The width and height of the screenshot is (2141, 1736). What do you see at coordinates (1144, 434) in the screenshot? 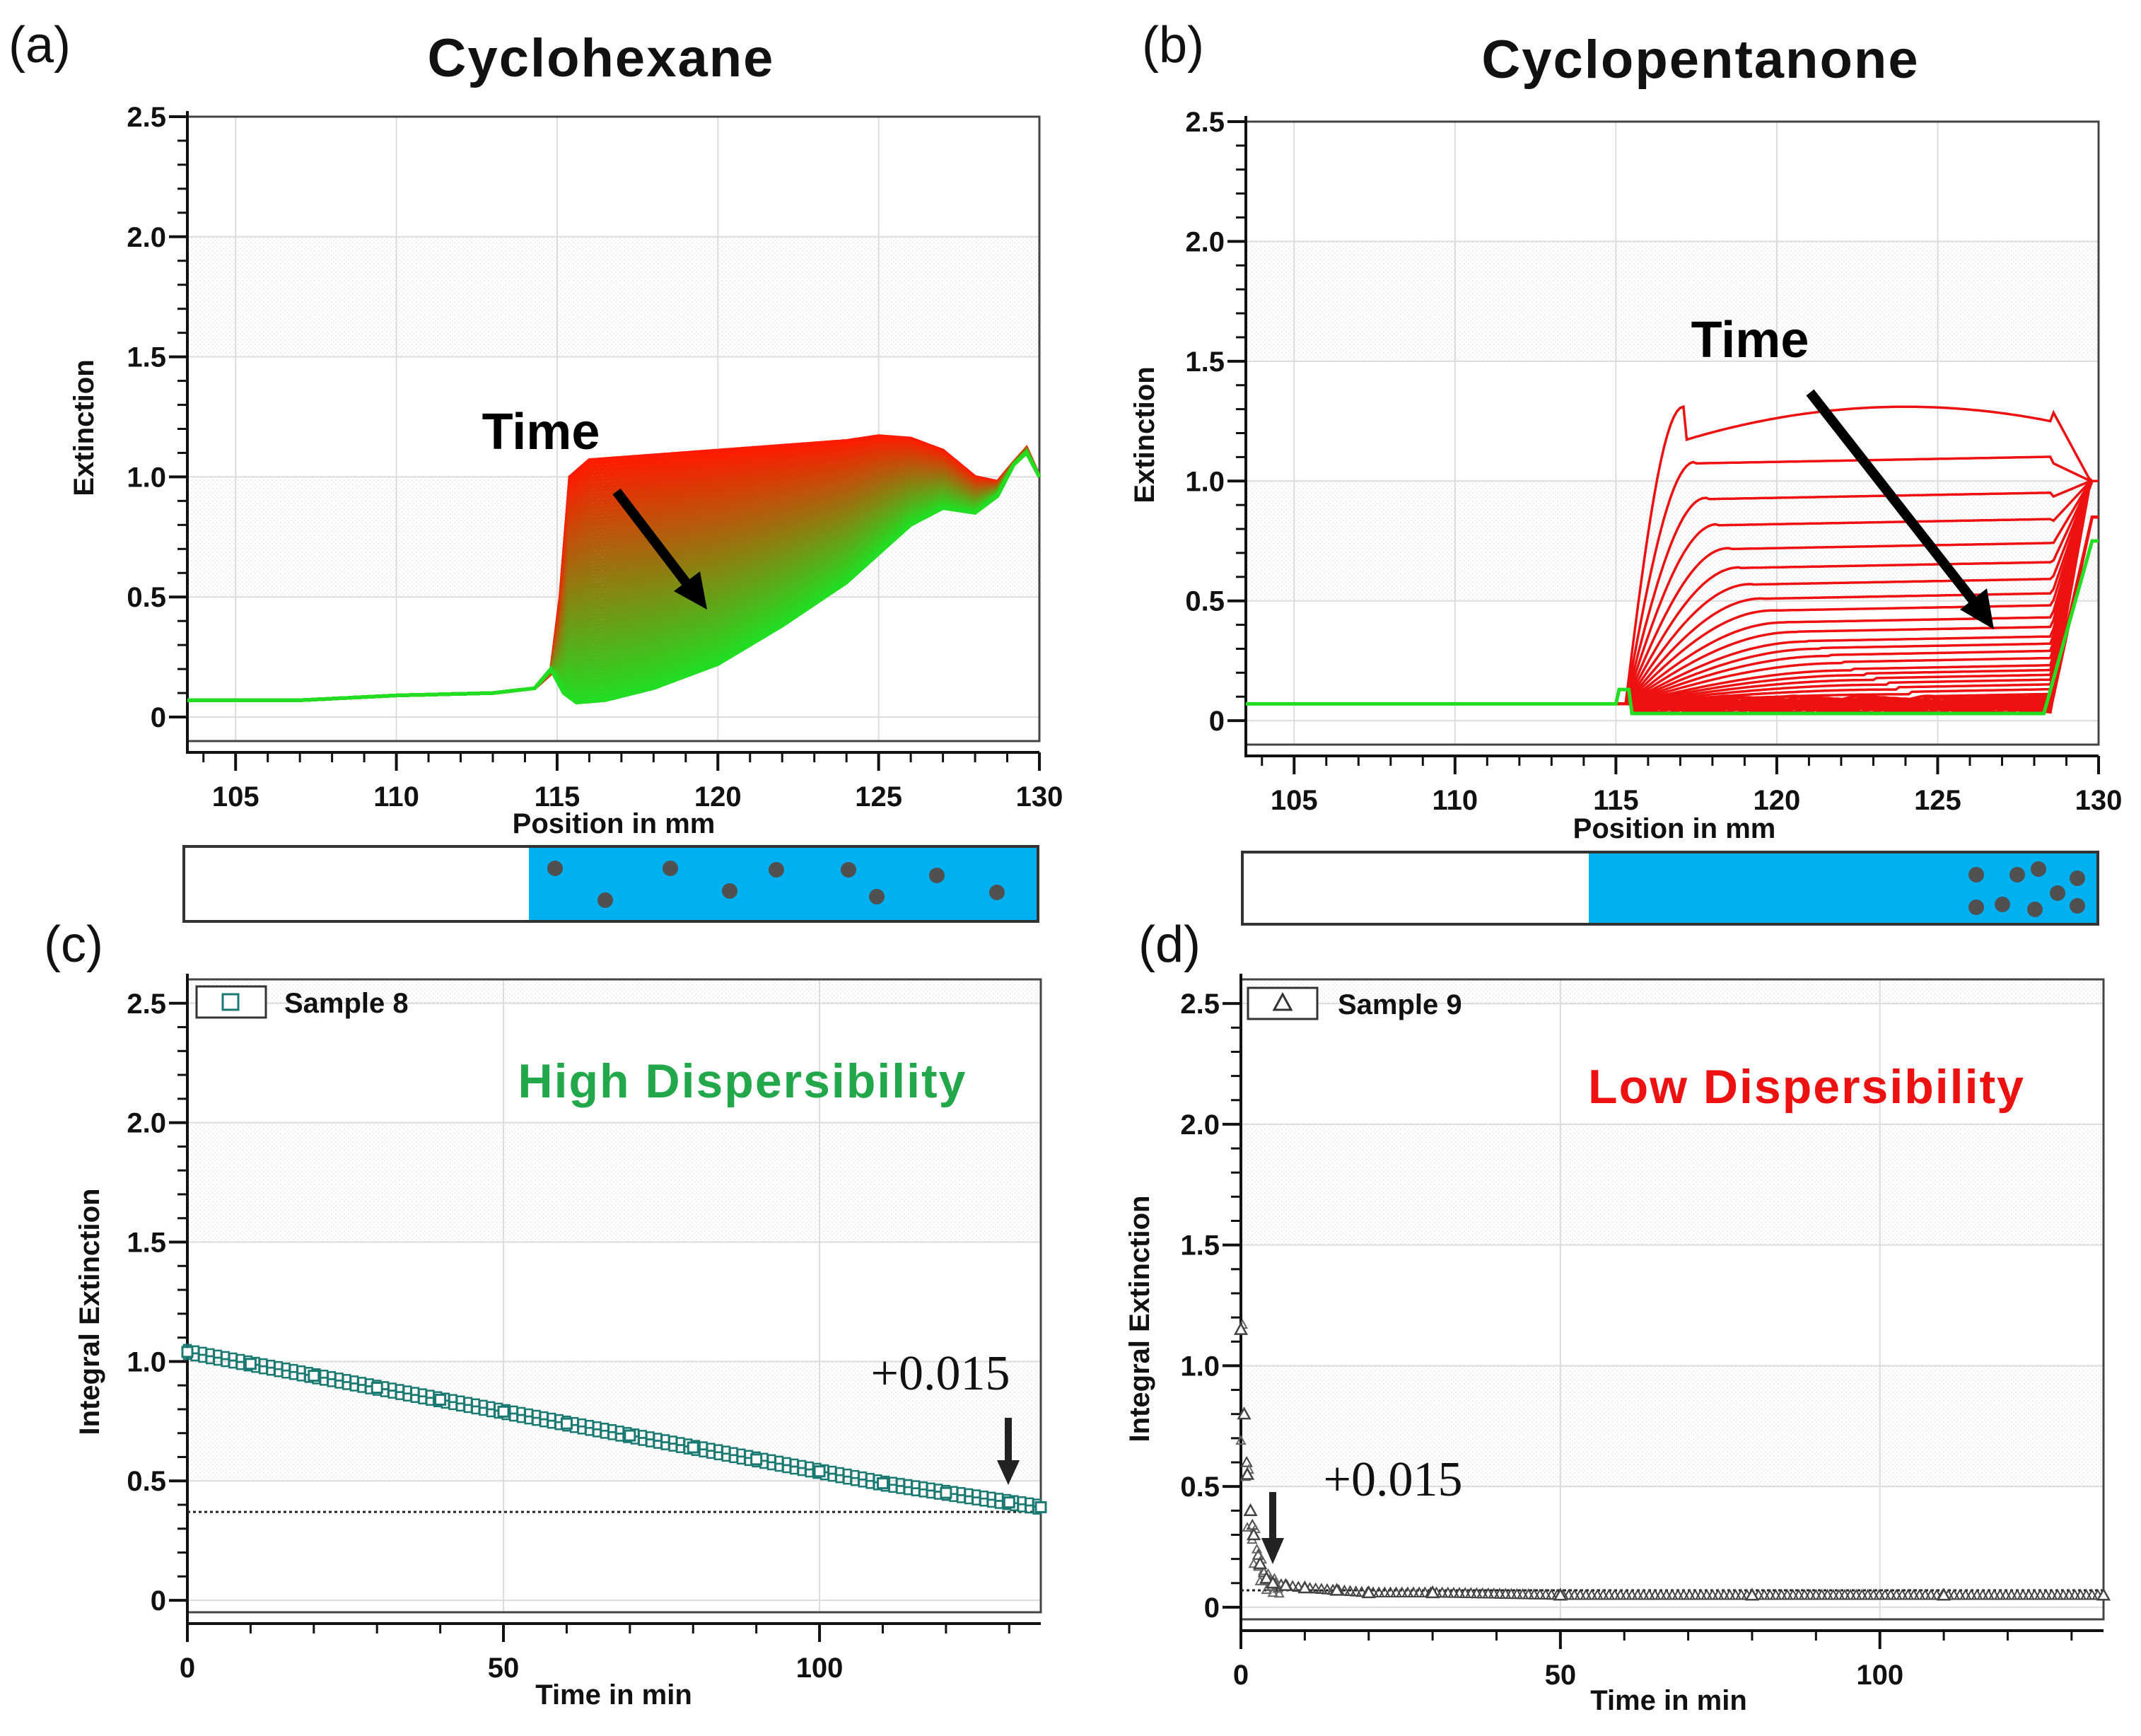
I see `panel-b-ylabel: Extinction` at bounding box center [1144, 434].